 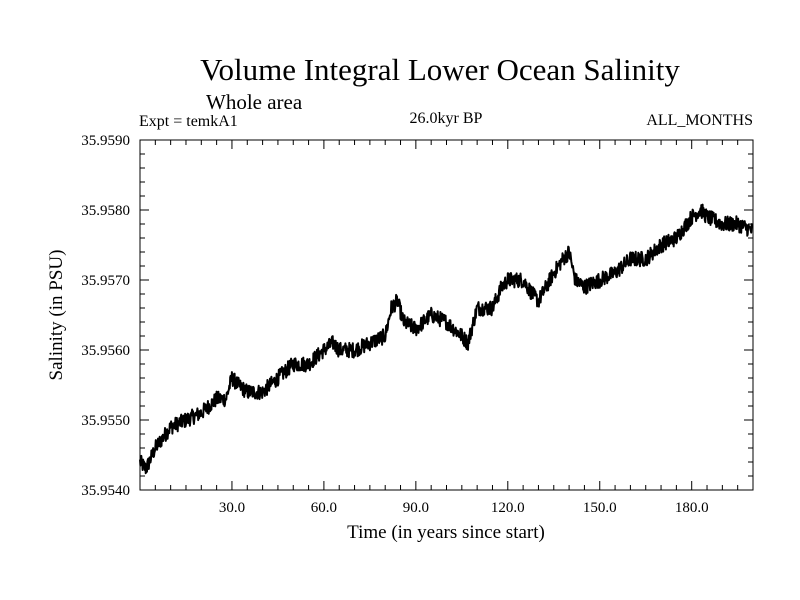 I want to click on x-tick-label: 180.0, so click(x=692, y=508).